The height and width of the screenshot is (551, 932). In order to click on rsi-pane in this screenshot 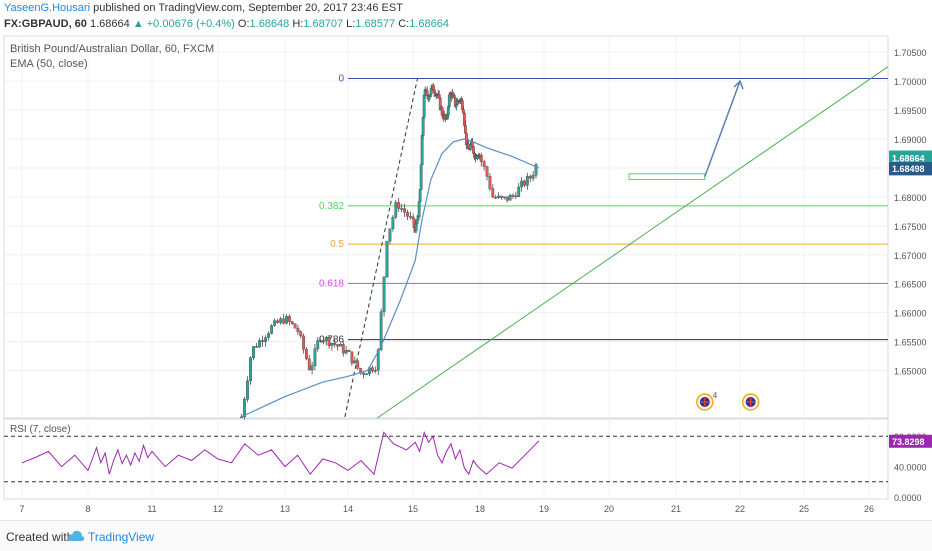, I will do `click(446, 459)`.